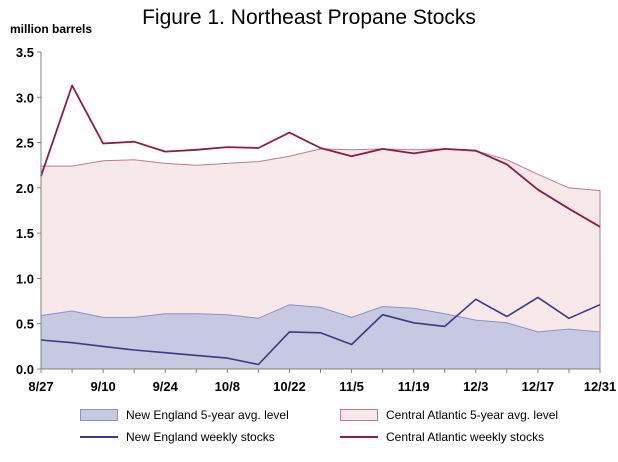  I want to click on legend-swatch-ca-weekly, so click(359, 437).